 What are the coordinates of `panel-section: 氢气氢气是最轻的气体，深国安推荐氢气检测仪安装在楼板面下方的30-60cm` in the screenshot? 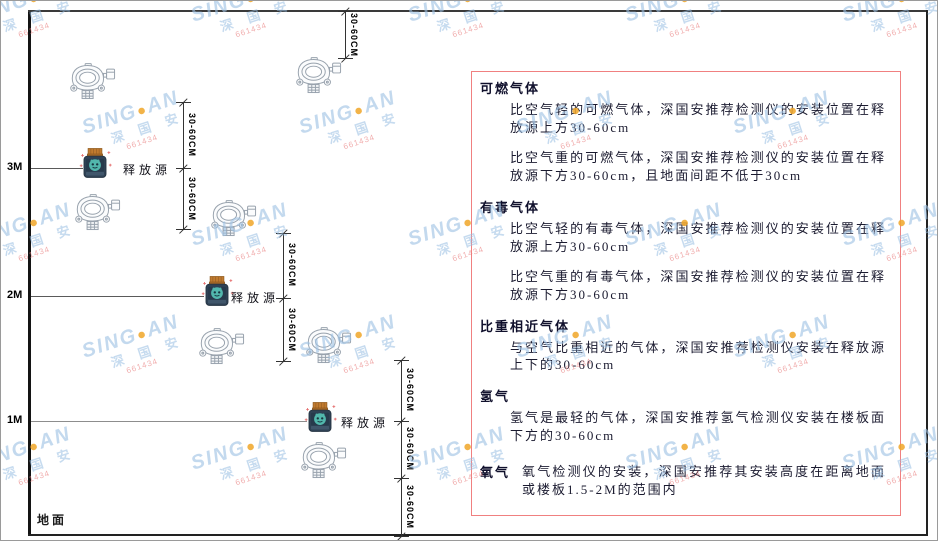 It's located at (685, 415).